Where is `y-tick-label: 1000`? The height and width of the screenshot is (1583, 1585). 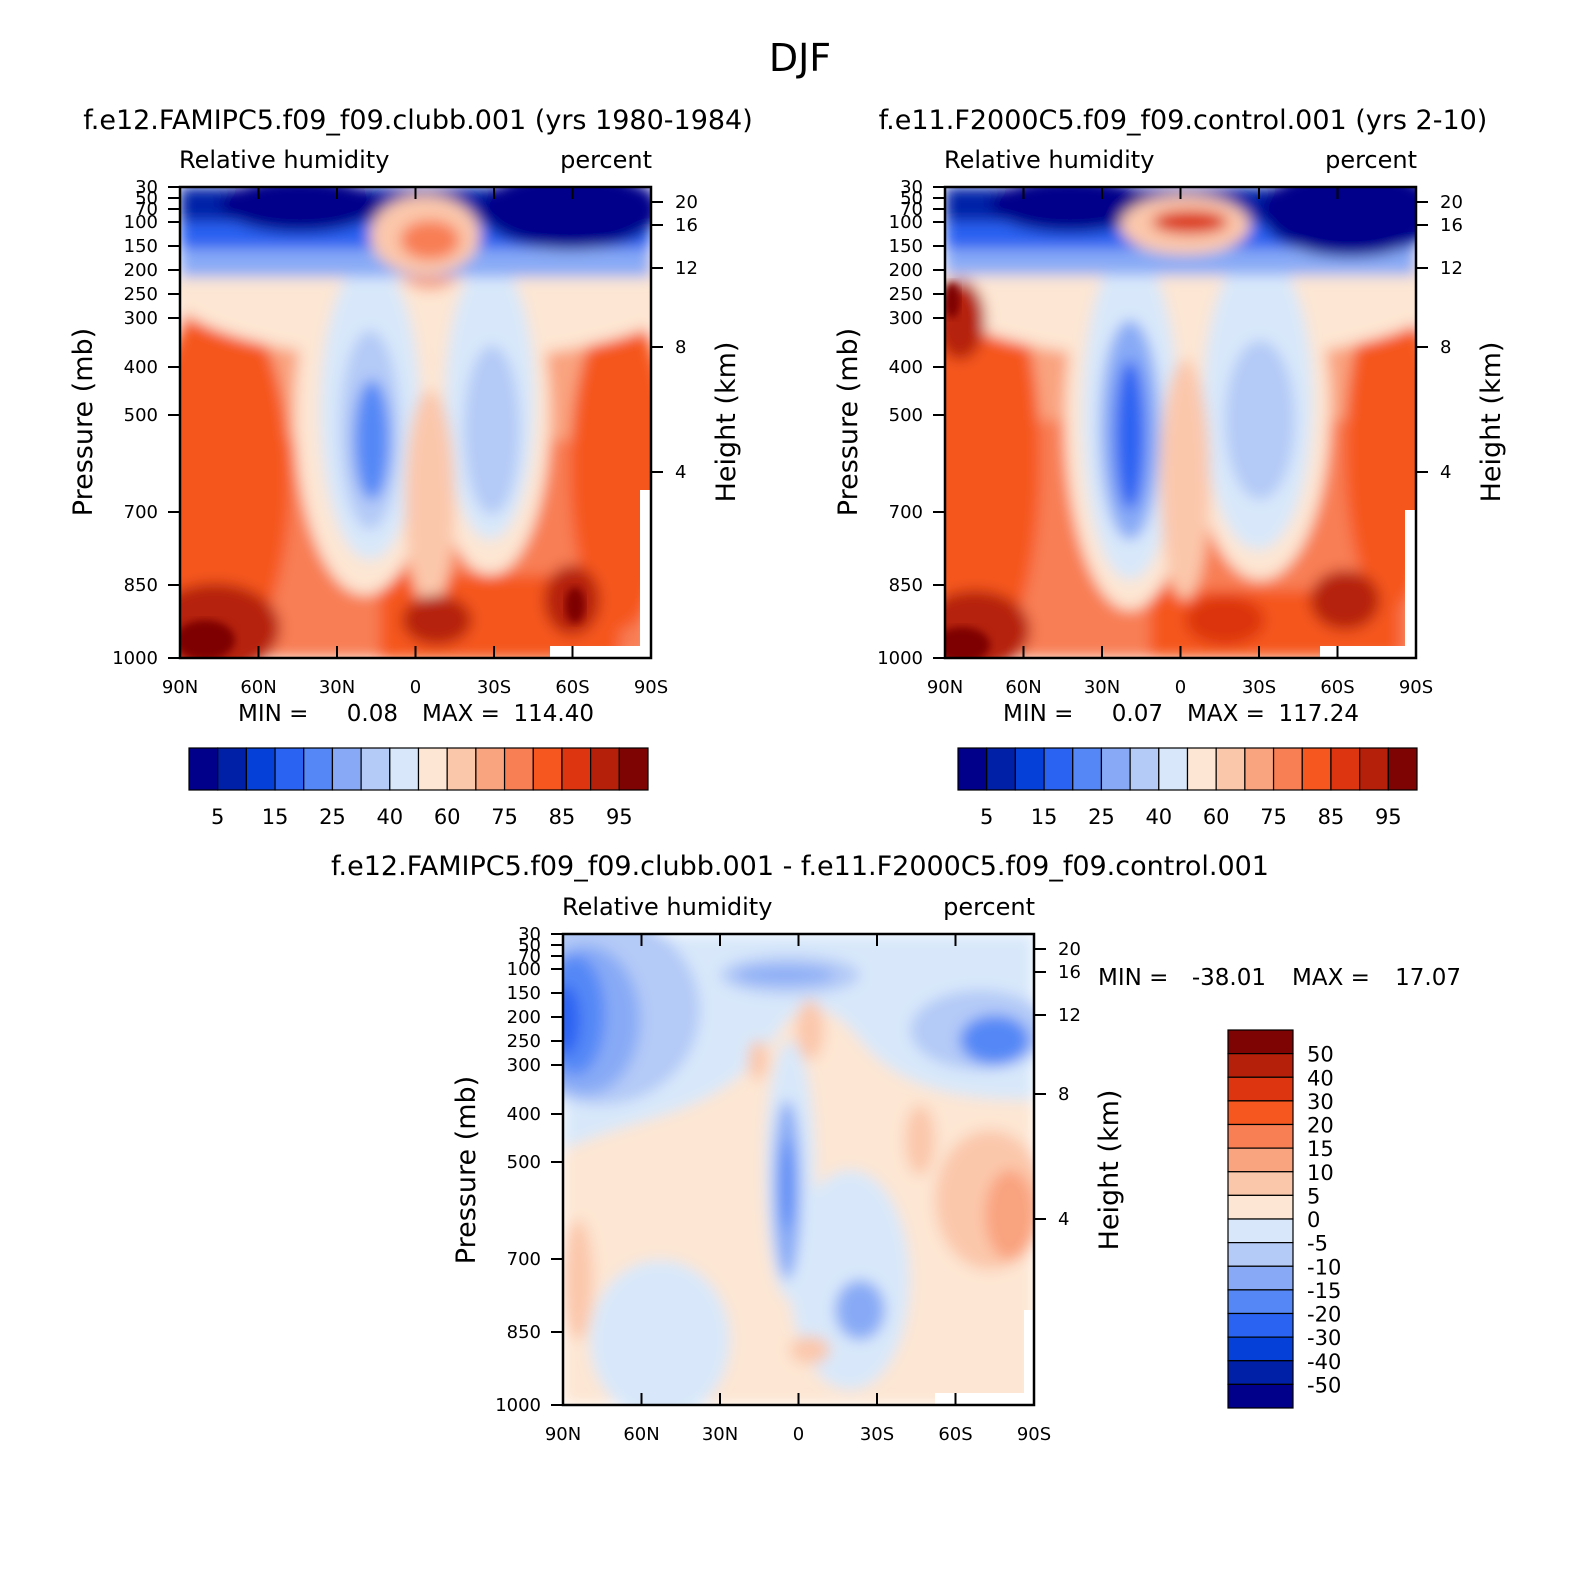
y-tick-label: 1000 is located at coordinates (518, 1405).